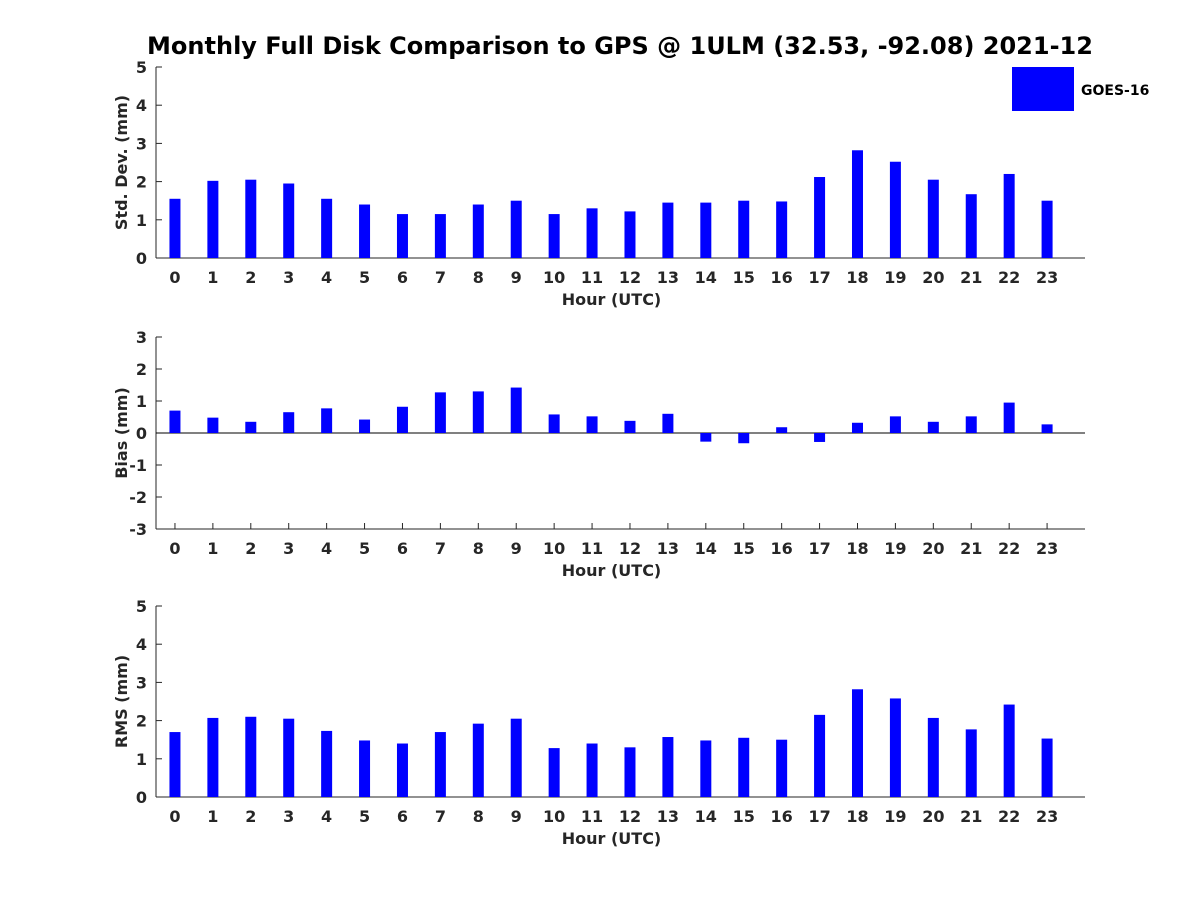  Describe the element at coordinates (138, 529) in the screenshot. I see `y-tick-label: -3` at that location.